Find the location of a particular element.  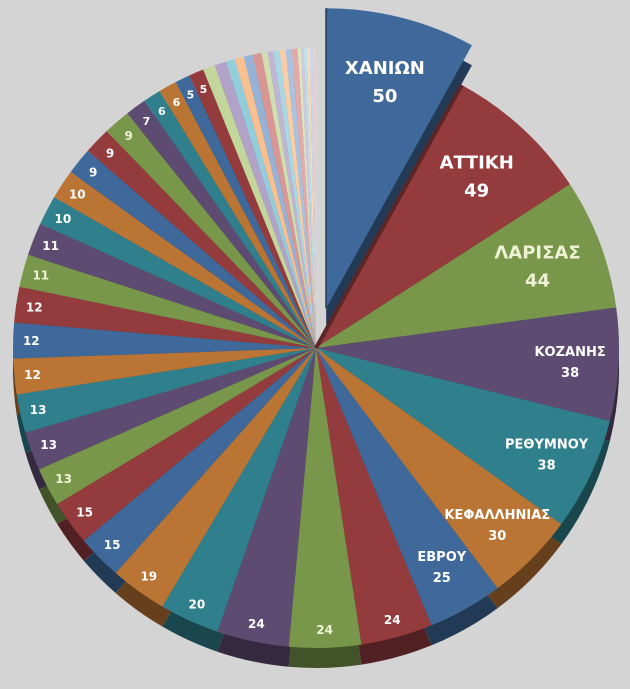

pie-edge-accents is located at coordinates (389, 178).